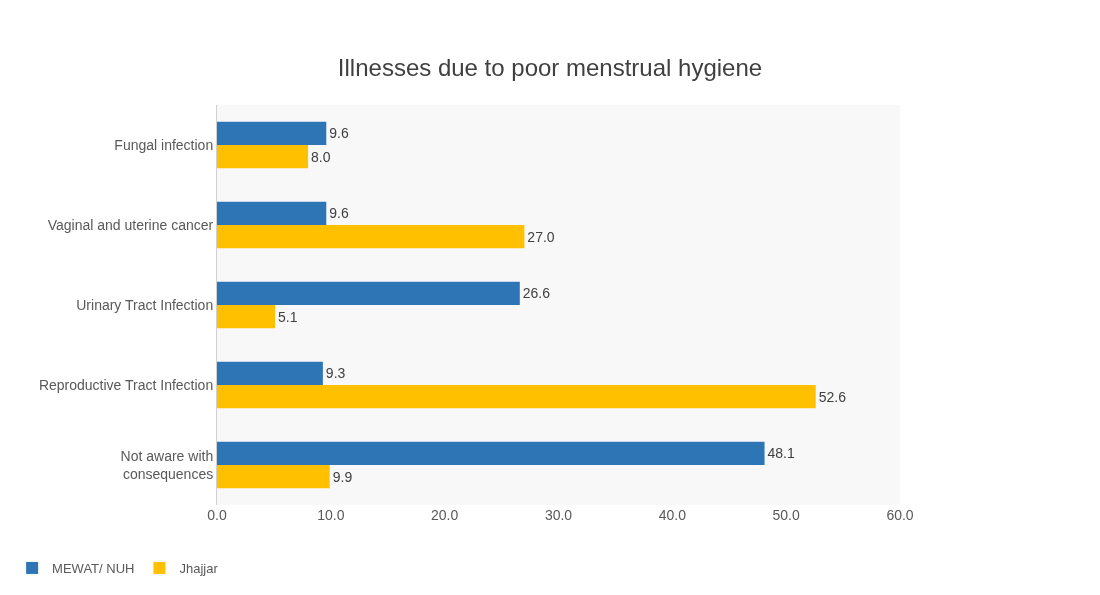 The image size is (1100, 595). I want to click on y-tick-label: Vaginal and uterine cancer, so click(130, 224).